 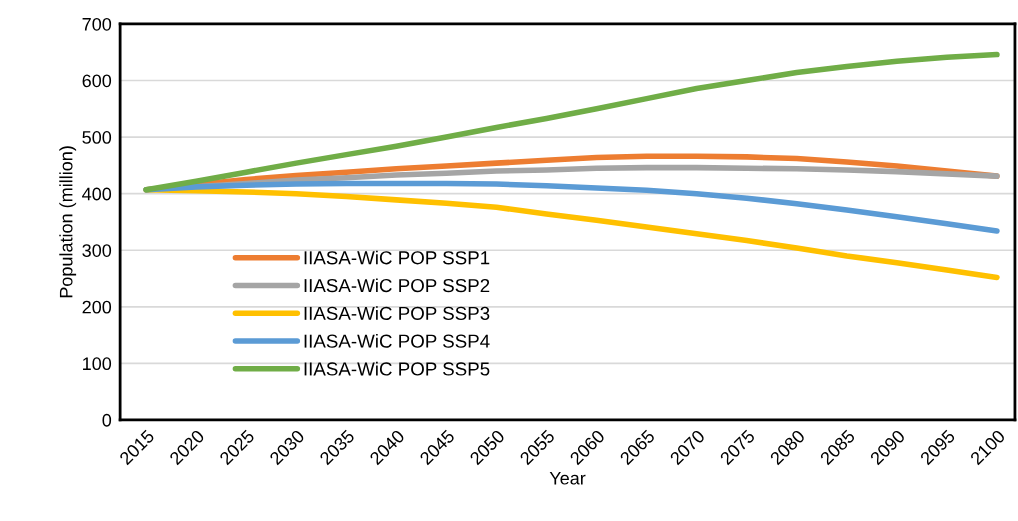 I want to click on y-tick-label: 500, so click(x=97, y=137).